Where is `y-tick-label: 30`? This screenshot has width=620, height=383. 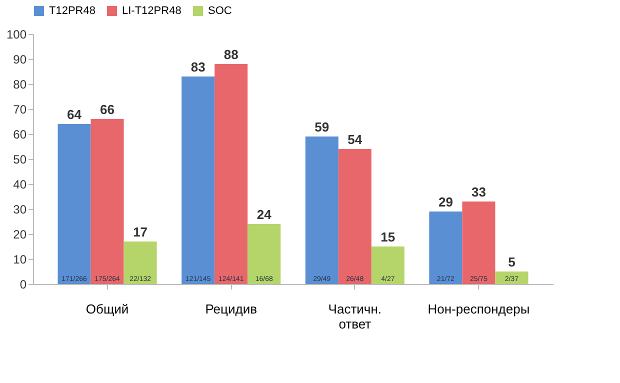
y-tick-label: 30 is located at coordinates (20, 209).